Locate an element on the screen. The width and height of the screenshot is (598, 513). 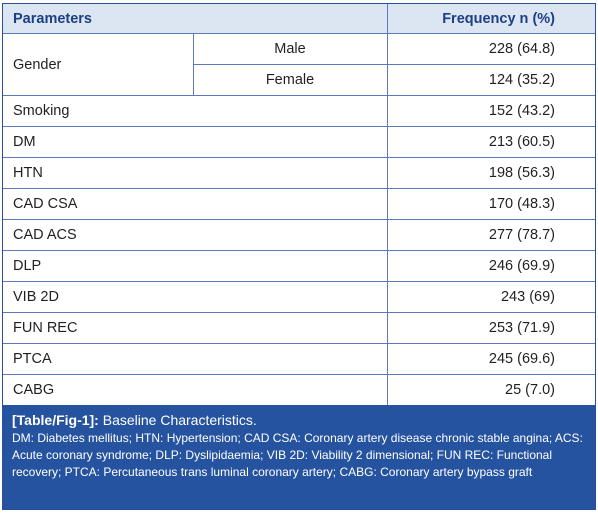
row-value: 253 (71.9) is located at coordinates (490, 328).